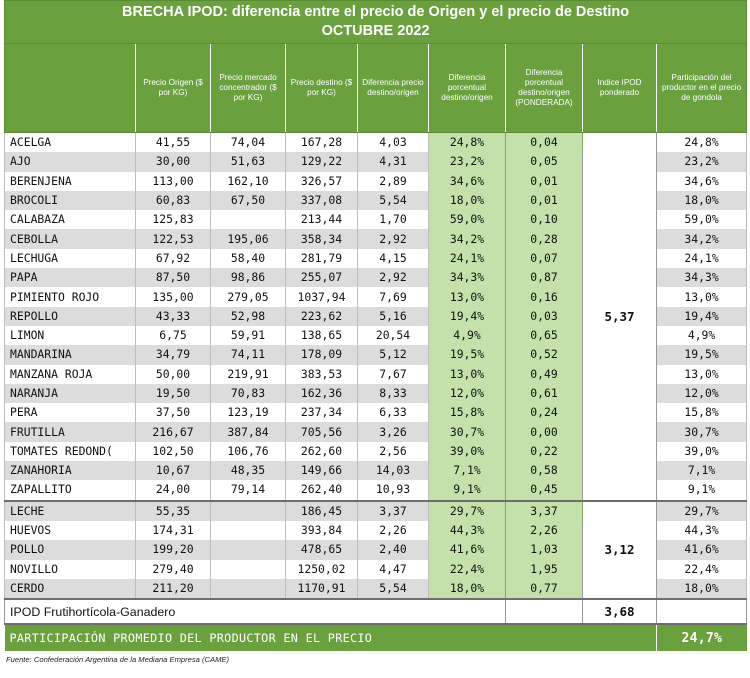  What do you see at coordinates (248, 589) in the screenshot?
I see `cell-mercado` at bounding box center [248, 589].